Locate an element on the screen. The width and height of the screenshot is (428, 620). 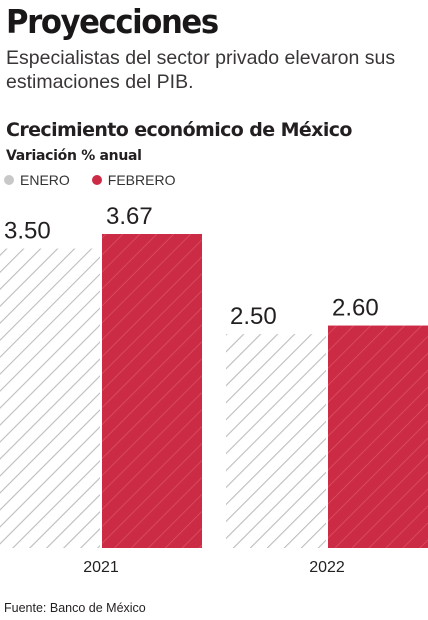
x-tick-label-2022: 2022 is located at coordinates (327, 567).